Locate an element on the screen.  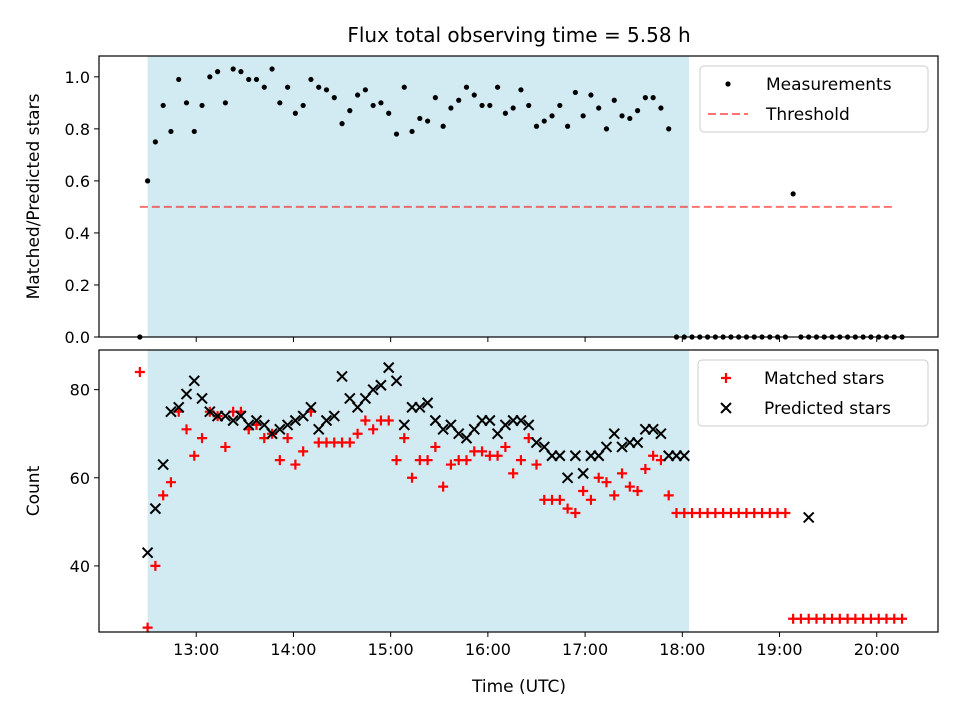
legend-box is located at coordinates (813, 393).